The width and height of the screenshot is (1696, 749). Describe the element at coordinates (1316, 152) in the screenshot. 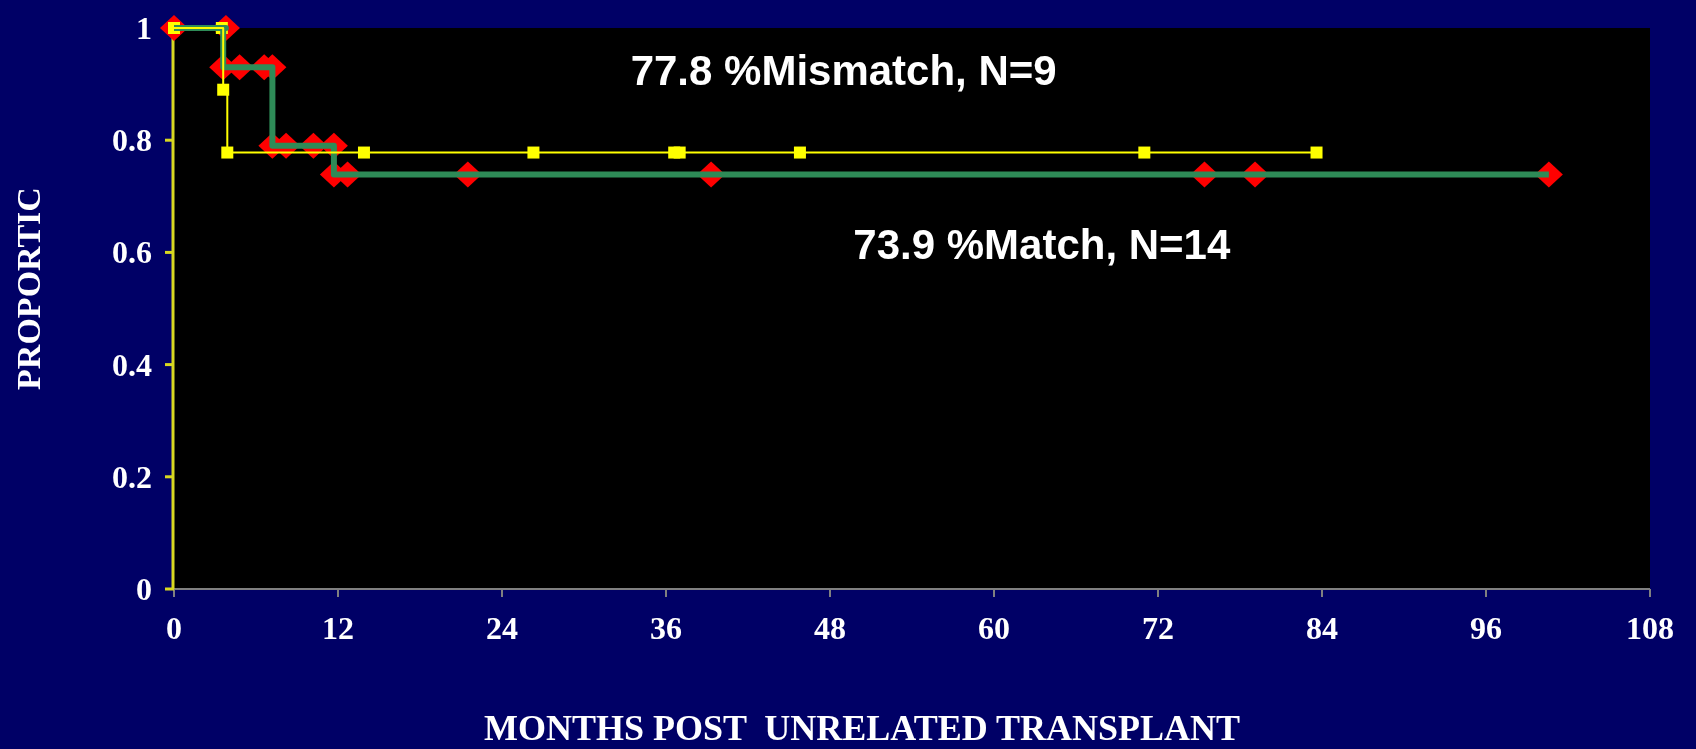

I see `point` at that location.